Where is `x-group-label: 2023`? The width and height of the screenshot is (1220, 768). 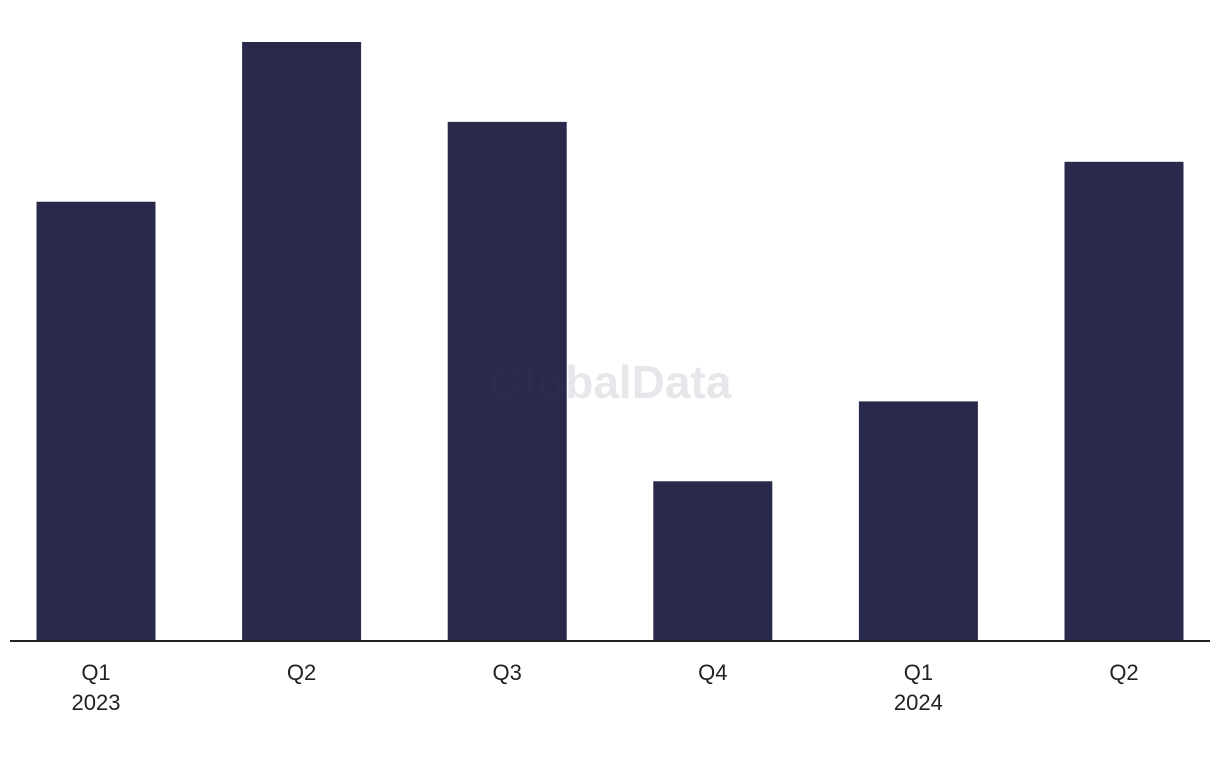
x-group-label: 2023 is located at coordinates (96, 702).